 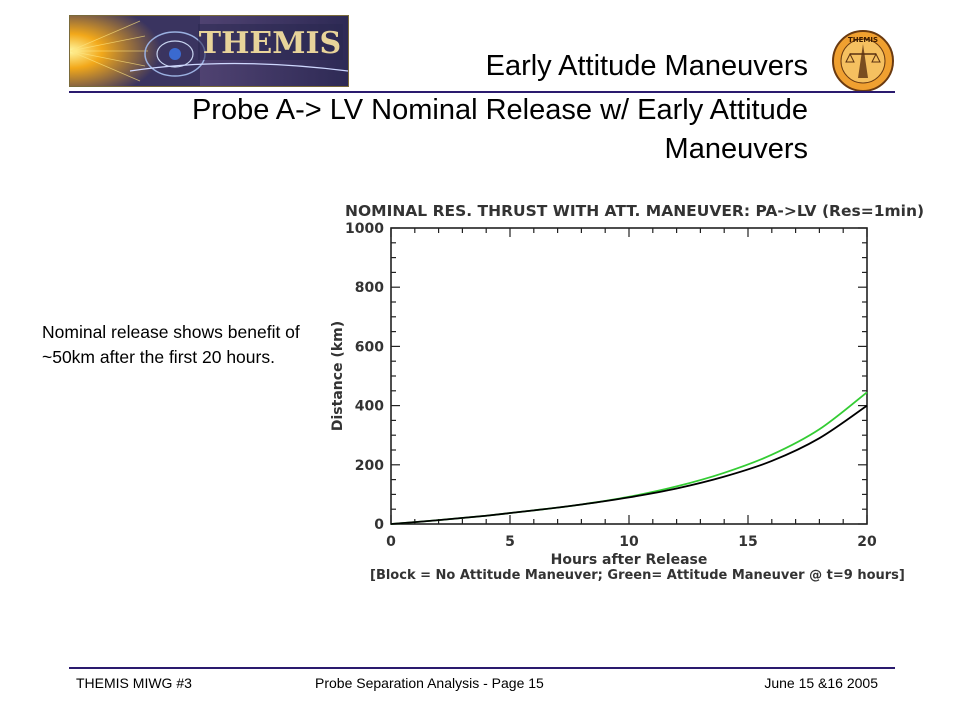 I want to click on series-lines, so click(x=629, y=458).